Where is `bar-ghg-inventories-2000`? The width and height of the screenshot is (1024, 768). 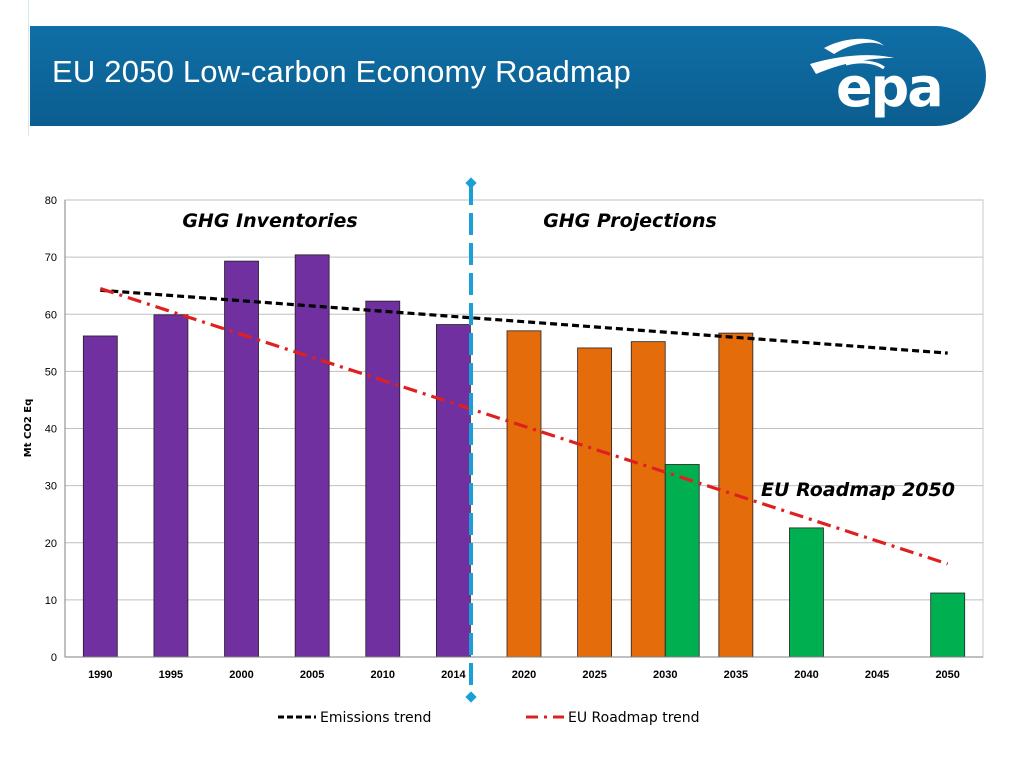 bar-ghg-inventories-2000 is located at coordinates (241, 459).